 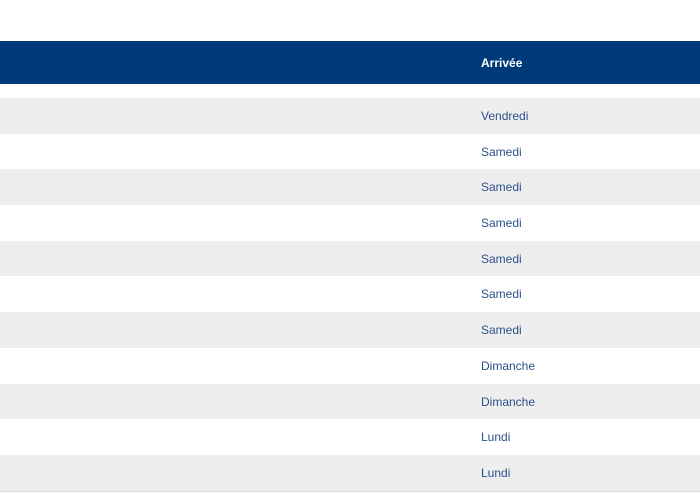 I want to click on header-spacer, so click(x=350, y=91).